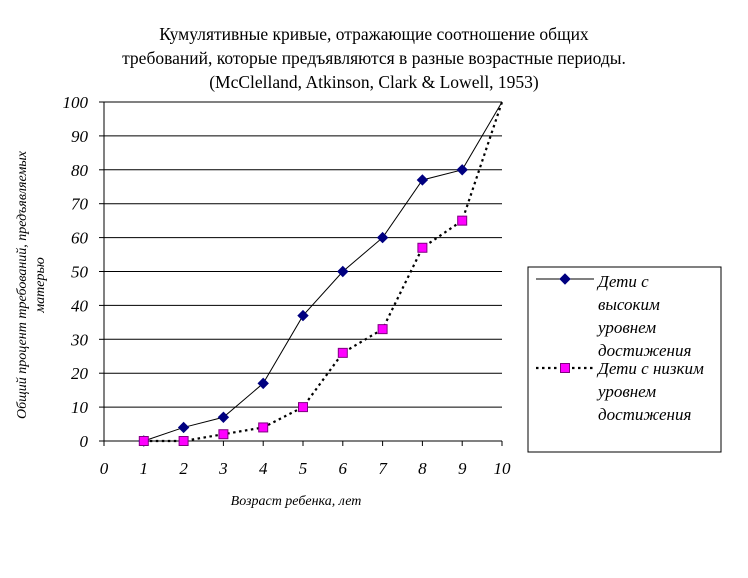 Image resolution: width=748 pixels, height=578 pixels. What do you see at coordinates (622, 281) in the screenshot?
I see `legend-0-label-line-0: Дети с` at bounding box center [622, 281].